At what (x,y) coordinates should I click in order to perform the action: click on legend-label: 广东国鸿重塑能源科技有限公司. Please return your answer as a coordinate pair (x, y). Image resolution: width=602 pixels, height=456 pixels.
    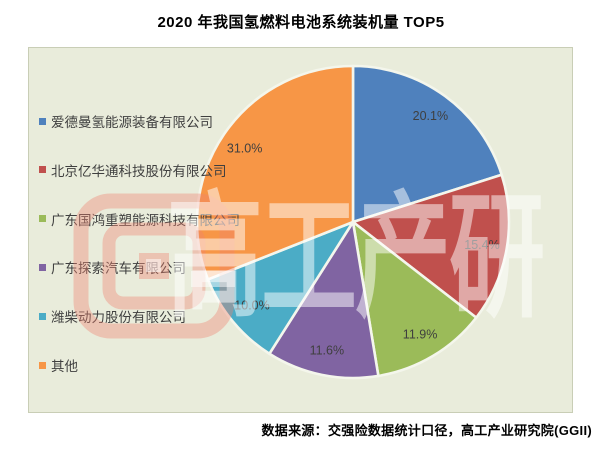
    Looking at the image, I should click on (145, 220).